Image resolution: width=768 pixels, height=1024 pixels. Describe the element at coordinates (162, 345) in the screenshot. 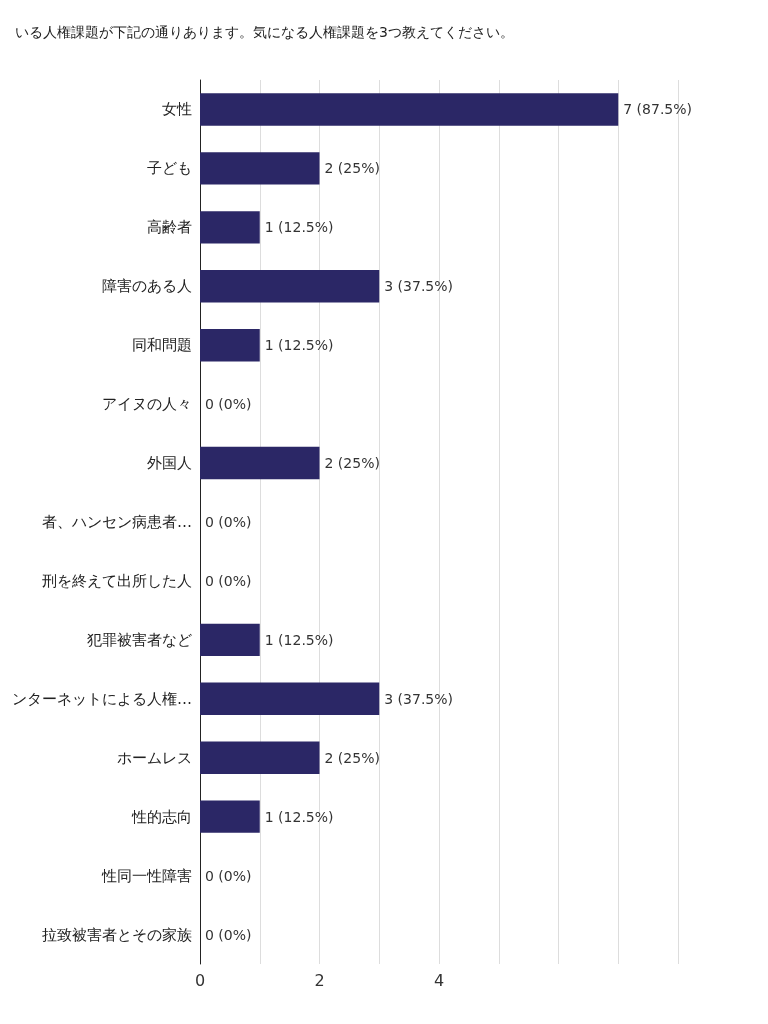

I see `y-tick-label: 同和問題` at that location.